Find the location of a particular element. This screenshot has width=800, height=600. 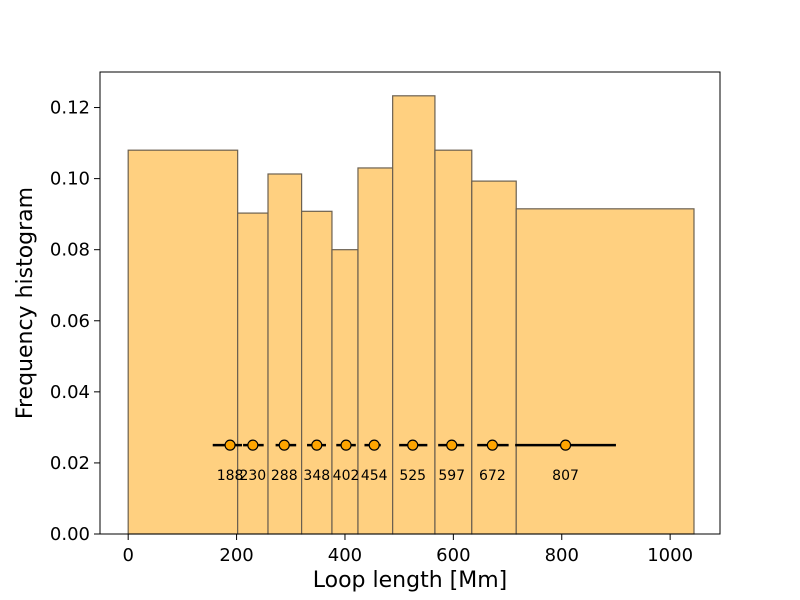

marker-label-9: 672 is located at coordinates (492, 476).